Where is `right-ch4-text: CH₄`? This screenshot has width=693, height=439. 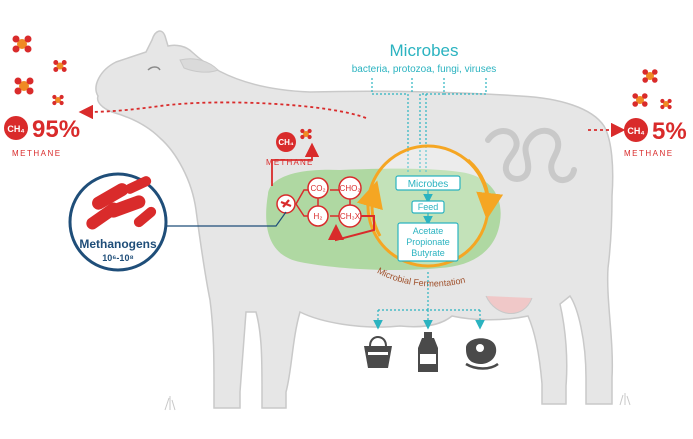 right-ch4-text: CH₄ is located at coordinates (635, 131).